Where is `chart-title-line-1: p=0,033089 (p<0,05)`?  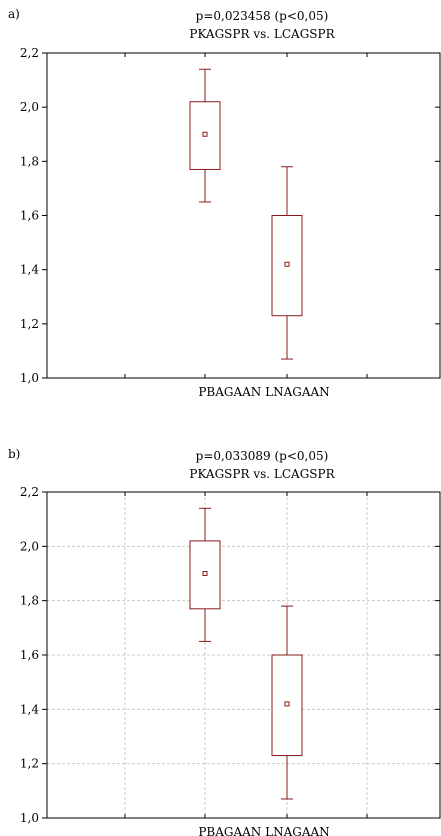
chart-title-line-1: p=0,033089 (p<0,05) is located at coordinates (262, 456).